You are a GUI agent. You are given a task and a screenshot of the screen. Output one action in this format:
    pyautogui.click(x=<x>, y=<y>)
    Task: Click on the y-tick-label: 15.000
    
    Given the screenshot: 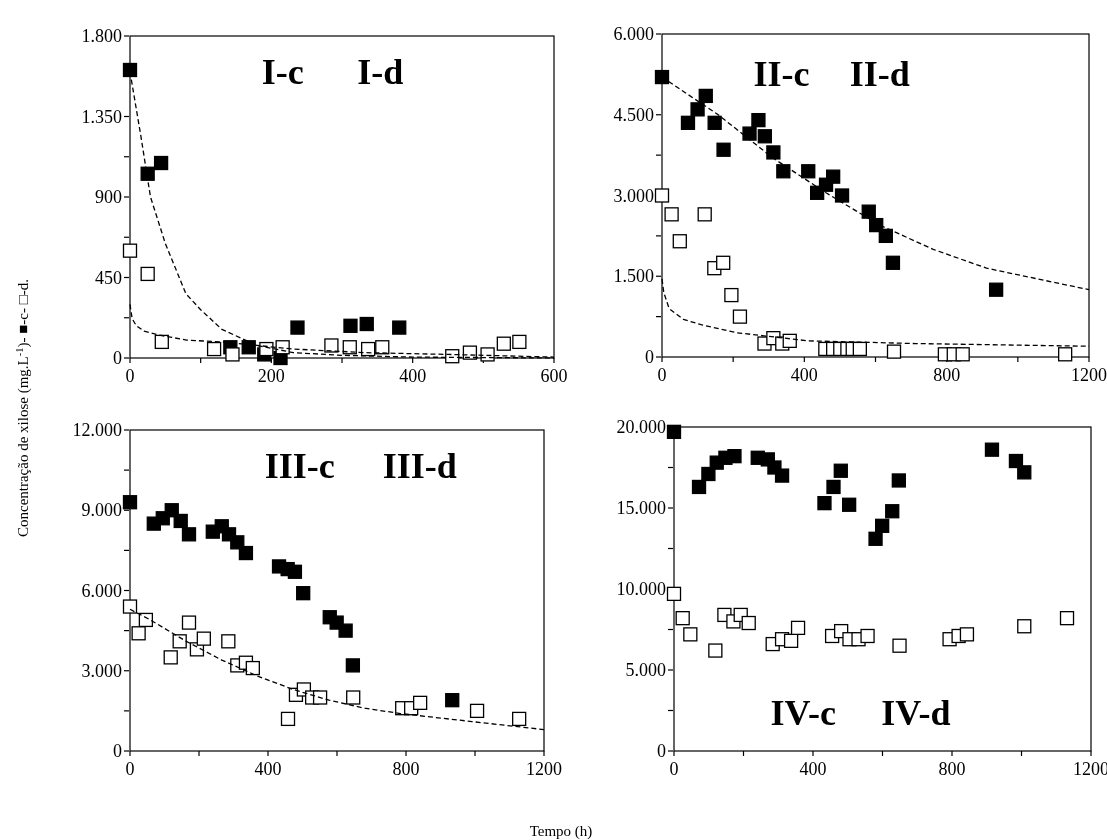 What is the action you would take?
    pyautogui.click(x=641, y=508)
    